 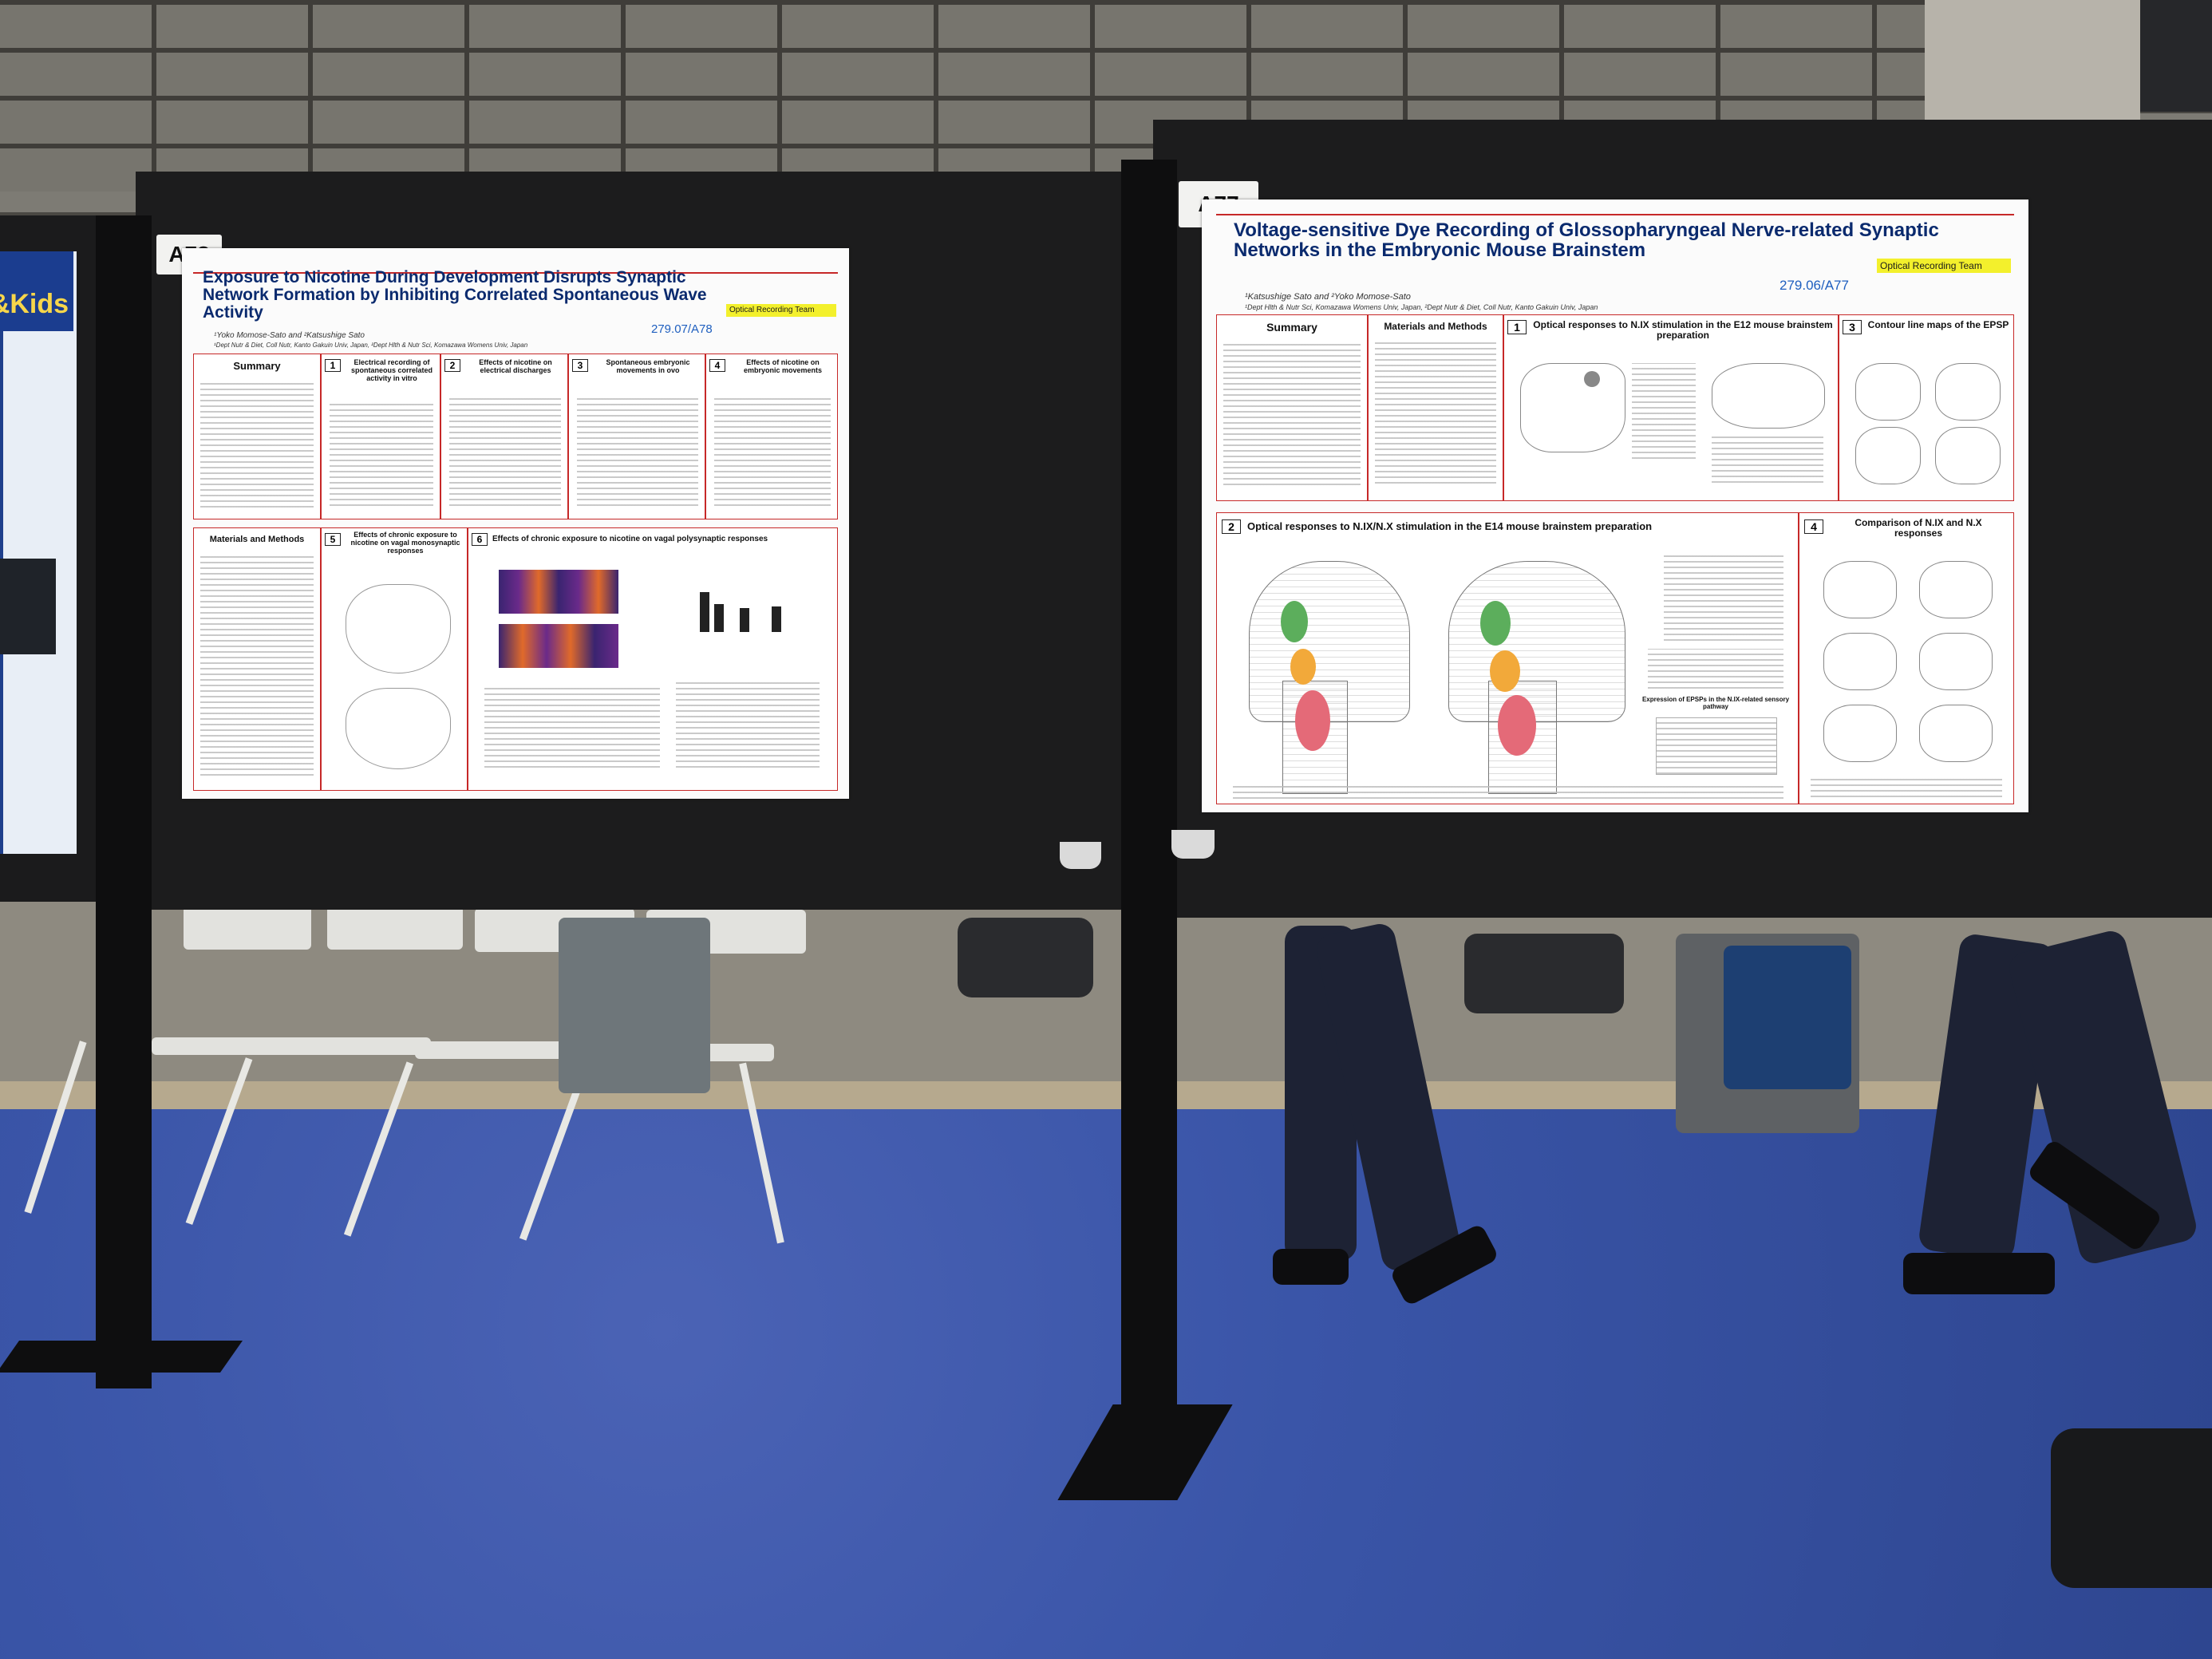 What do you see at coordinates (1919, 528) in the screenshot?
I see `section-title: Comparison of N.IX and N.X responses` at bounding box center [1919, 528].